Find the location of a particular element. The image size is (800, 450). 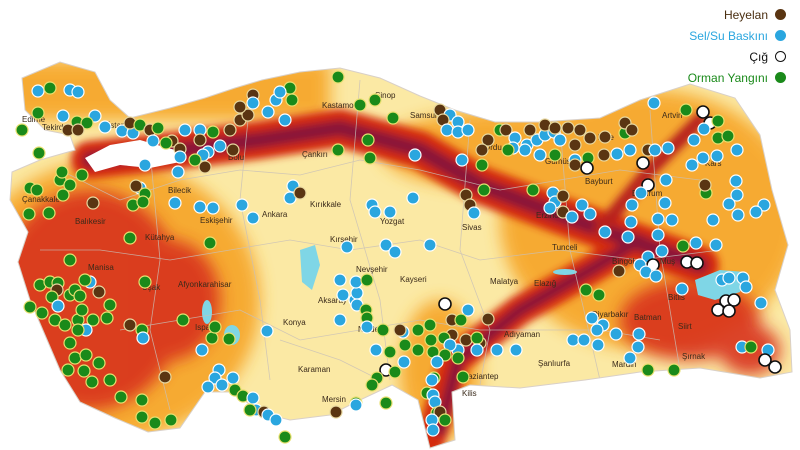

city-label: Çanakkale is located at coordinates (41, 199).